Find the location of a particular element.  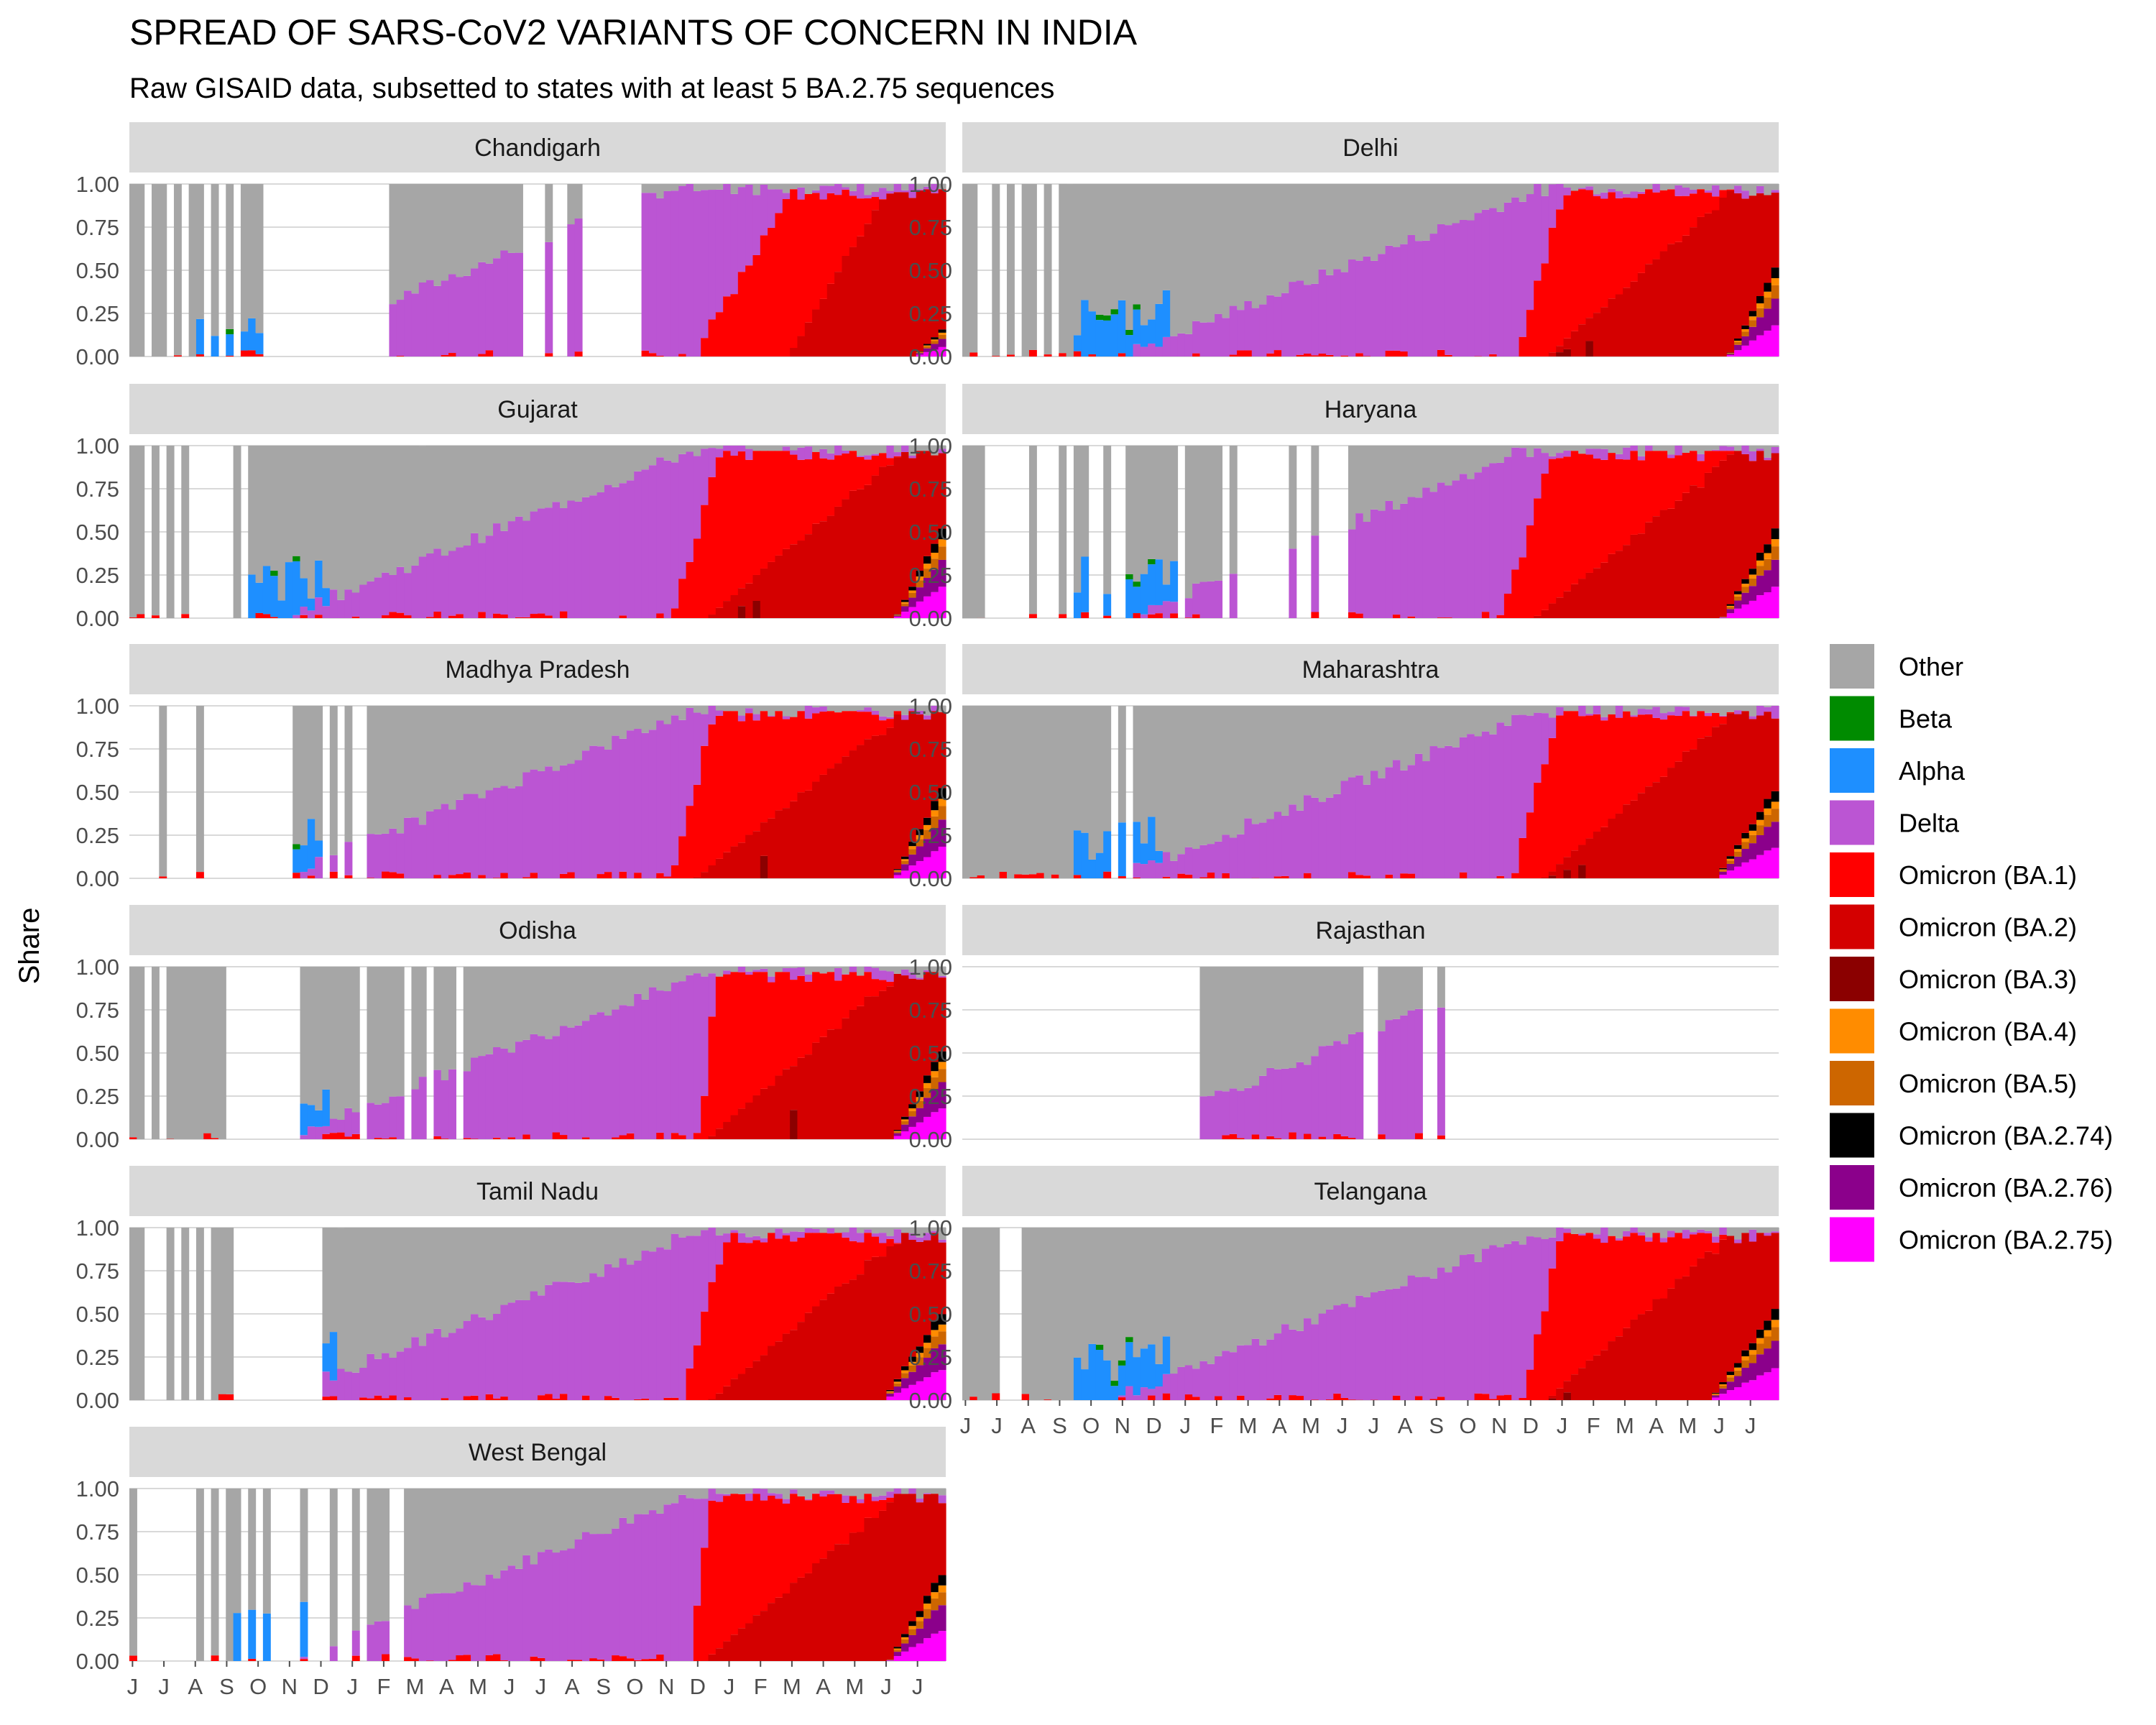

x-tick-label: S is located at coordinates (227, 1686).